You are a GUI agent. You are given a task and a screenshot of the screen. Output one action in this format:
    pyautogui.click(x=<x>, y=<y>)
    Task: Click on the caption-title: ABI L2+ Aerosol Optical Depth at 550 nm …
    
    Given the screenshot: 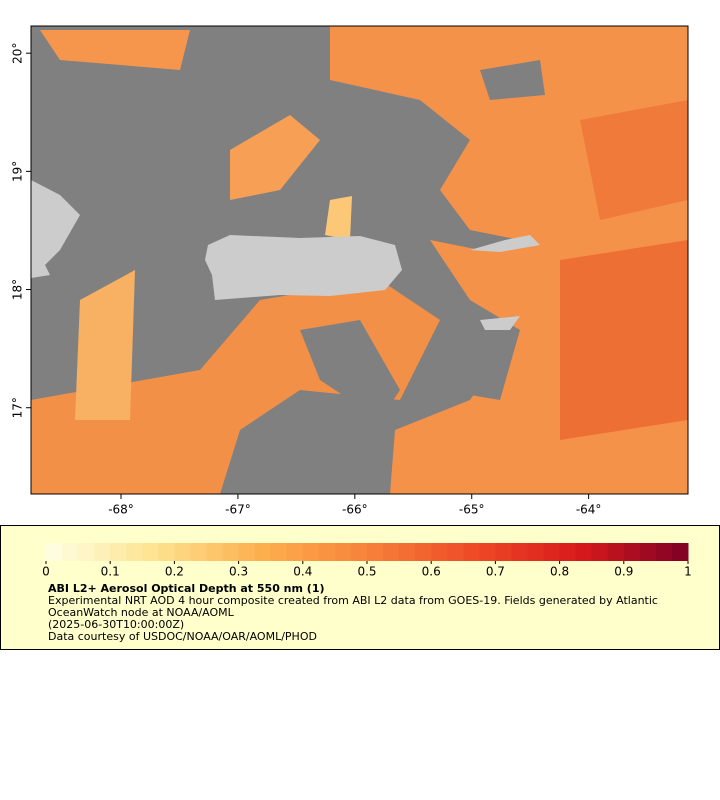 What is the action you would take?
    pyautogui.click(x=186, y=588)
    